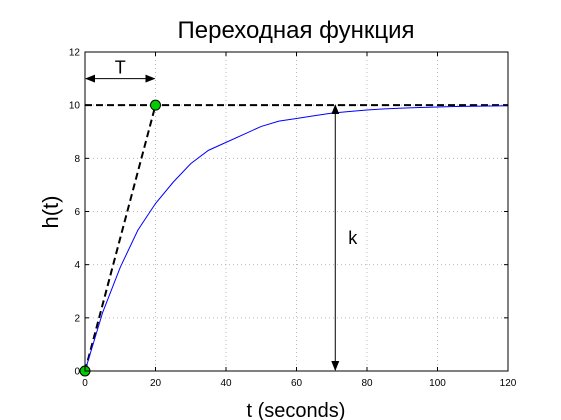 The width and height of the screenshot is (561, 420). What do you see at coordinates (508, 383) in the screenshot?
I see `x-tick-label: 120` at bounding box center [508, 383].